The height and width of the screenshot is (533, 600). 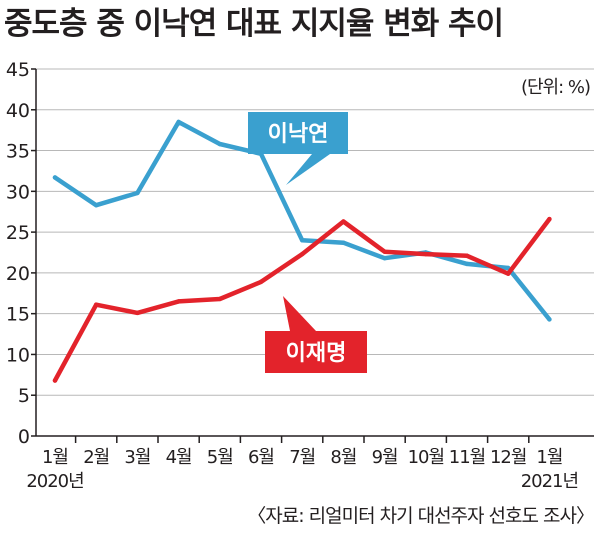 What do you see at coordinates (54, 481) in the screenshot?
I see `year-label: 2020년` at bounding box center [54, 481].